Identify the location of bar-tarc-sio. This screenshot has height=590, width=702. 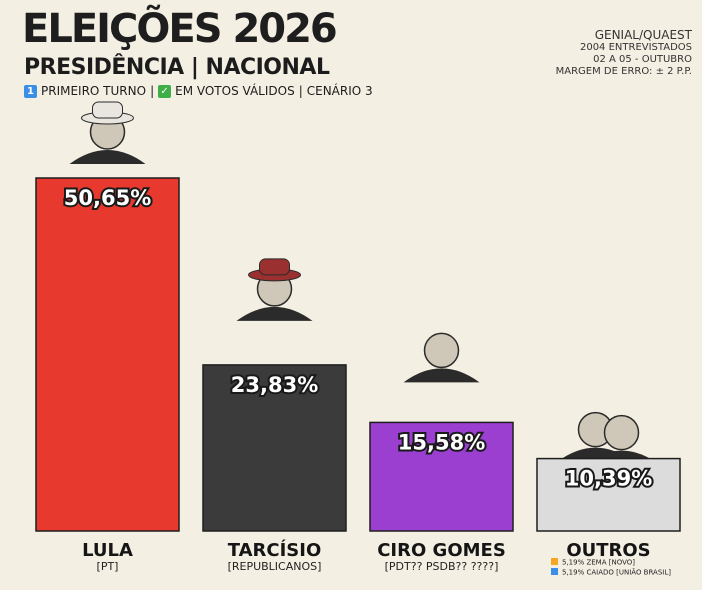
(274, 448).